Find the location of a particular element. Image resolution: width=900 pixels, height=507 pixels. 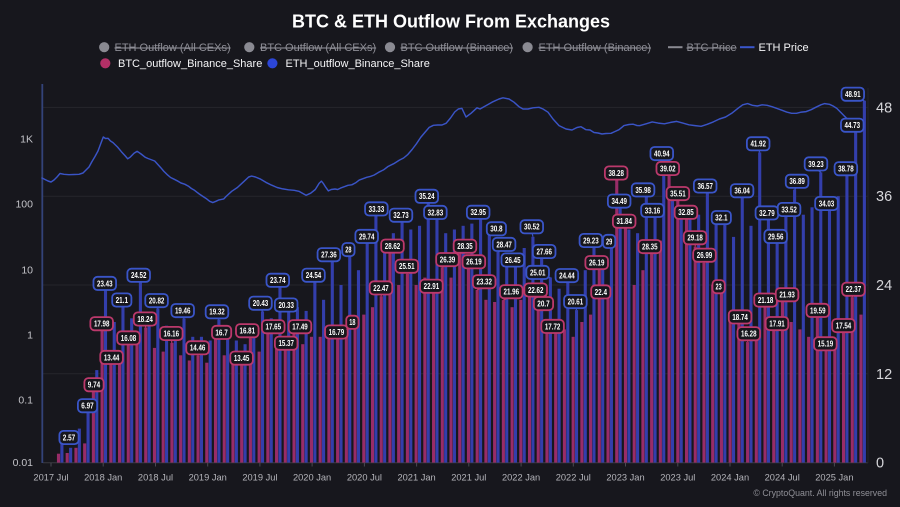

svg-text: 39.23 is located at coordinates (816, 164).